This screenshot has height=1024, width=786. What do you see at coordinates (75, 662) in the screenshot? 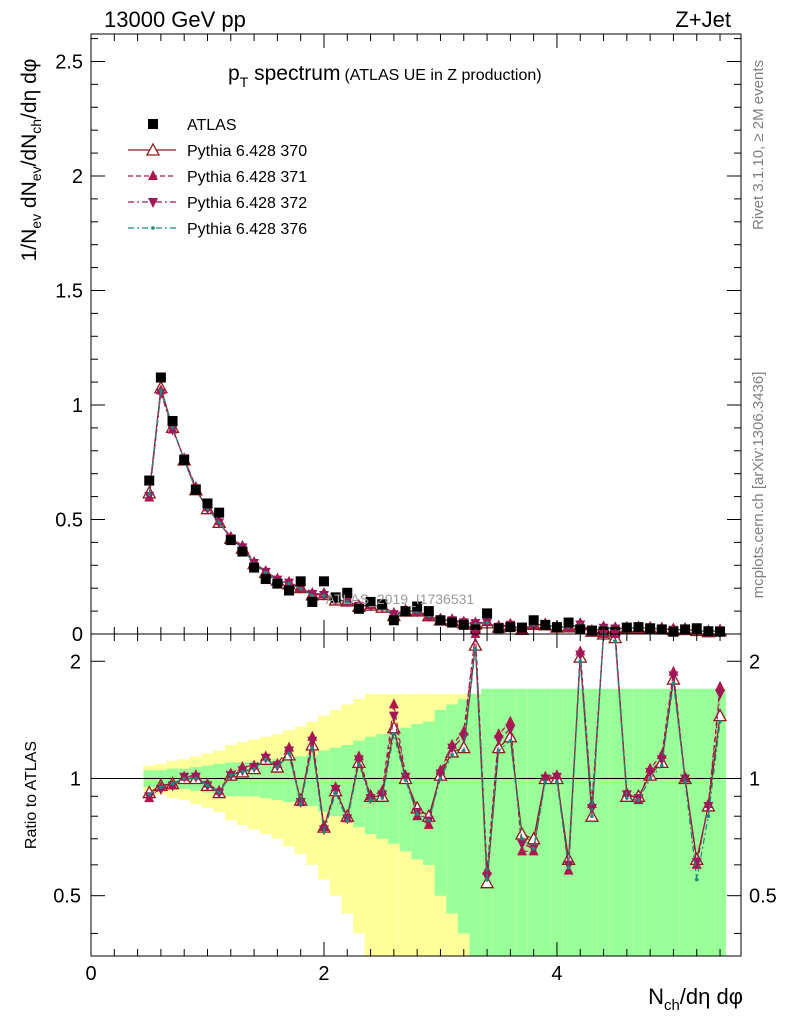
I see `ratio-ytick-label-left: 2` at bounding box center [75, 662].